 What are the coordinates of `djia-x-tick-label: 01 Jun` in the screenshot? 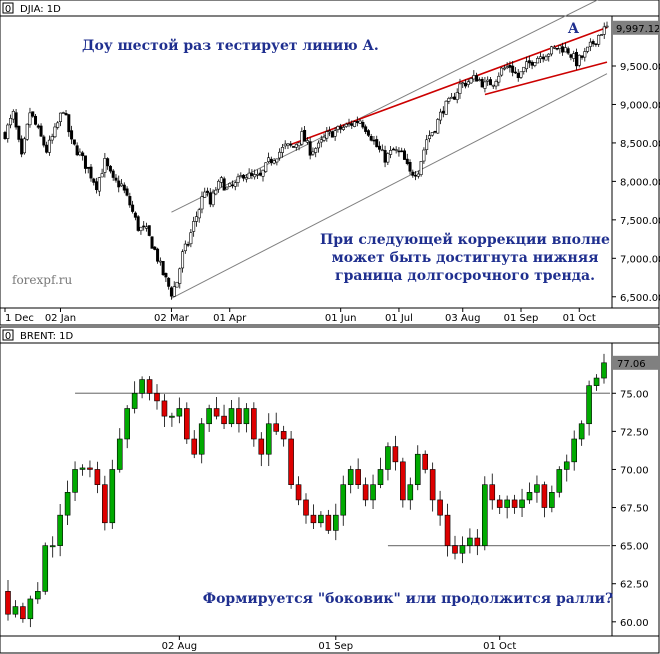 It's located at (341, 318).